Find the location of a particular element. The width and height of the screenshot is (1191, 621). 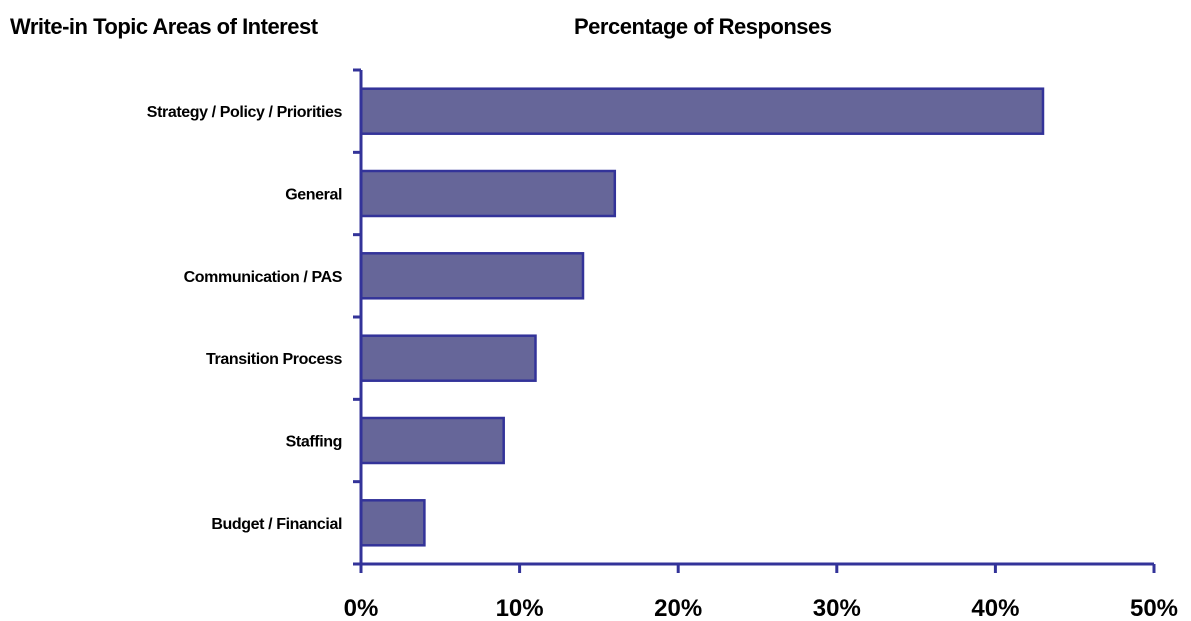

x-tick-label: 30% is located at coordinates (837, 608).